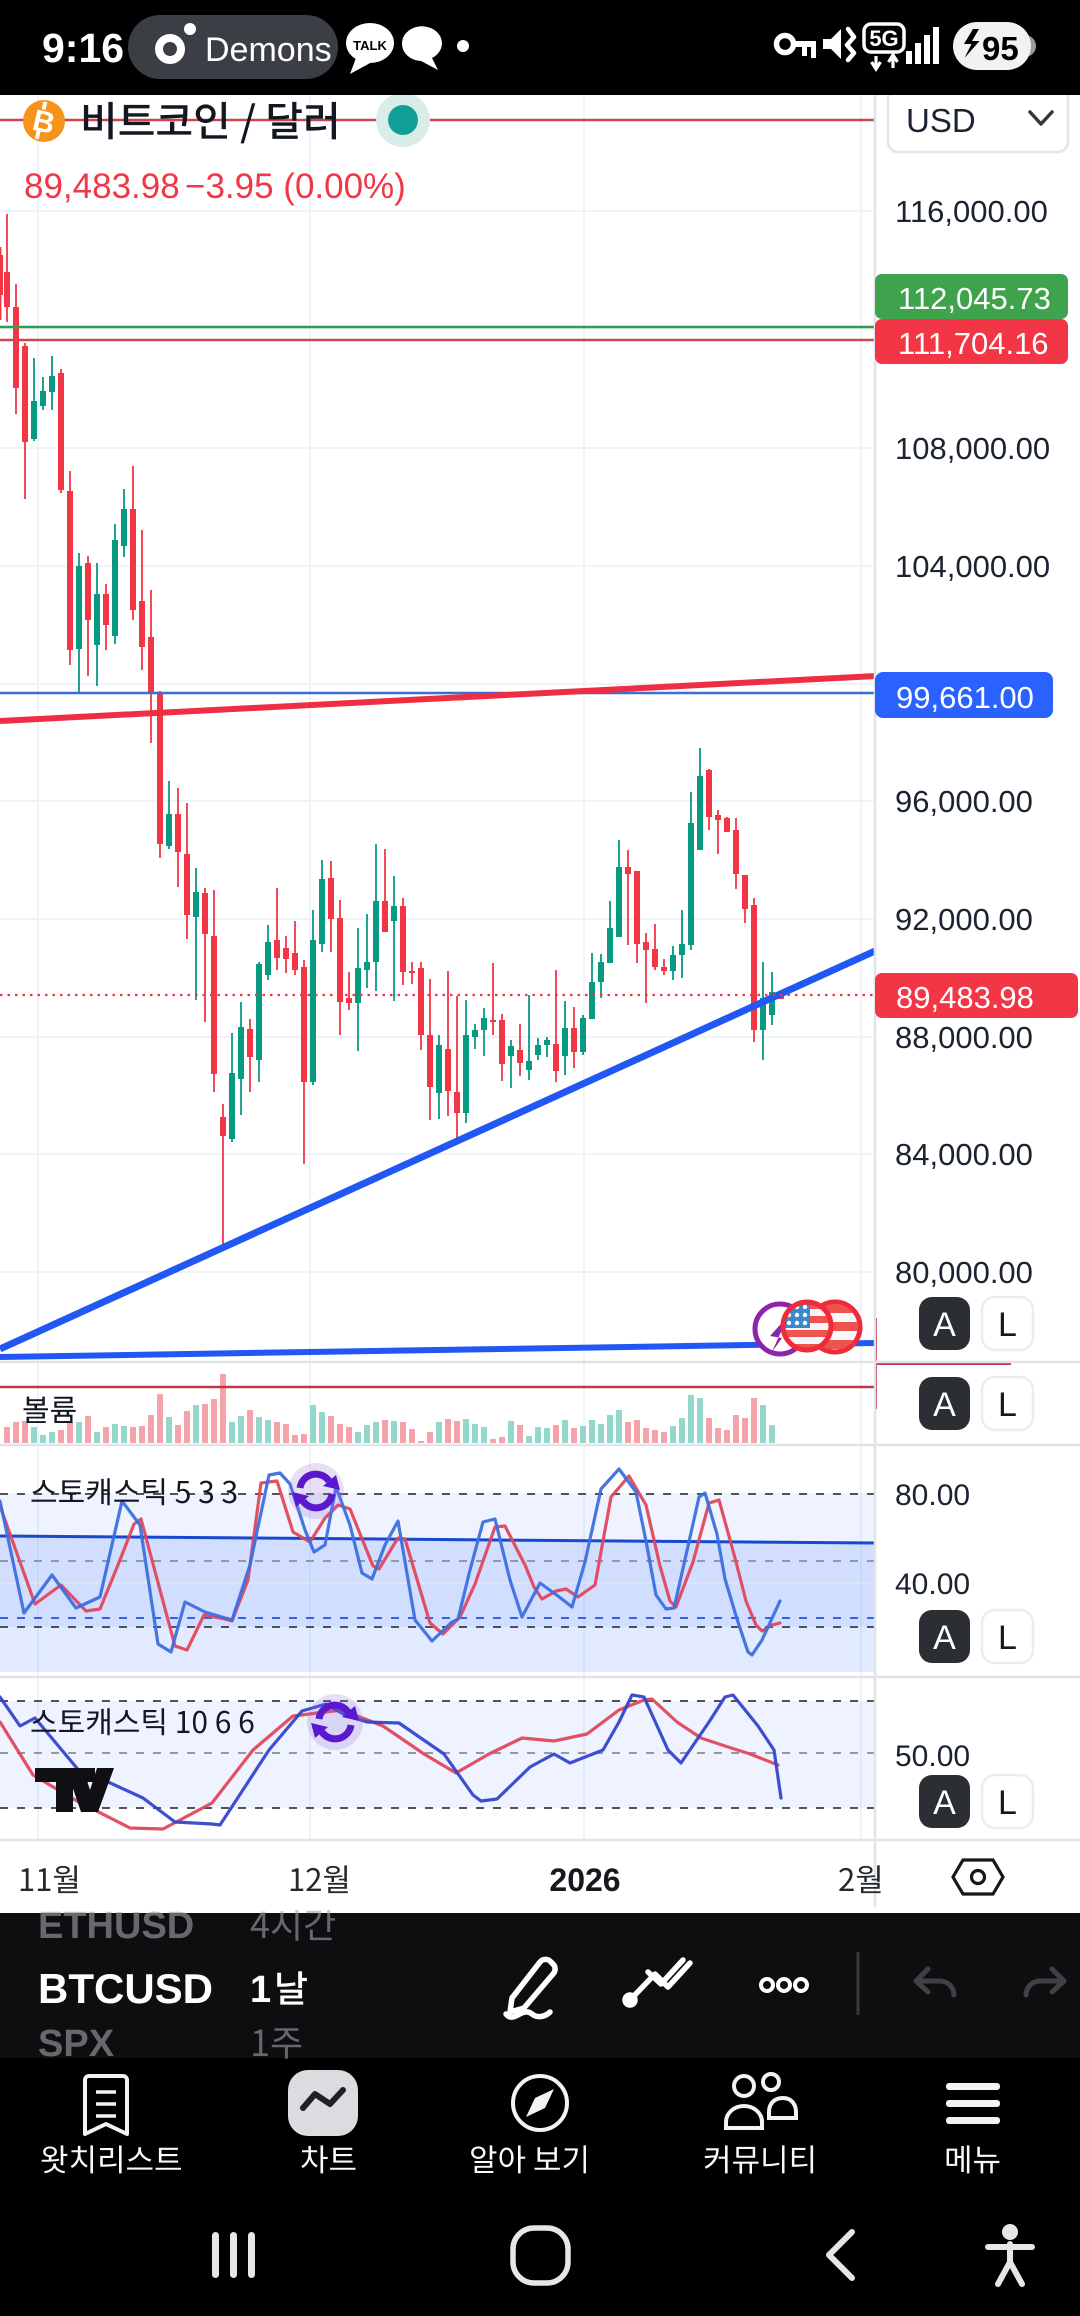 This screenshot has width=1080, height=2316. What do you see at coordinates (268, 50) in the screenshot?
I see `svg-text: Demons` at bounding box center [268, 50].